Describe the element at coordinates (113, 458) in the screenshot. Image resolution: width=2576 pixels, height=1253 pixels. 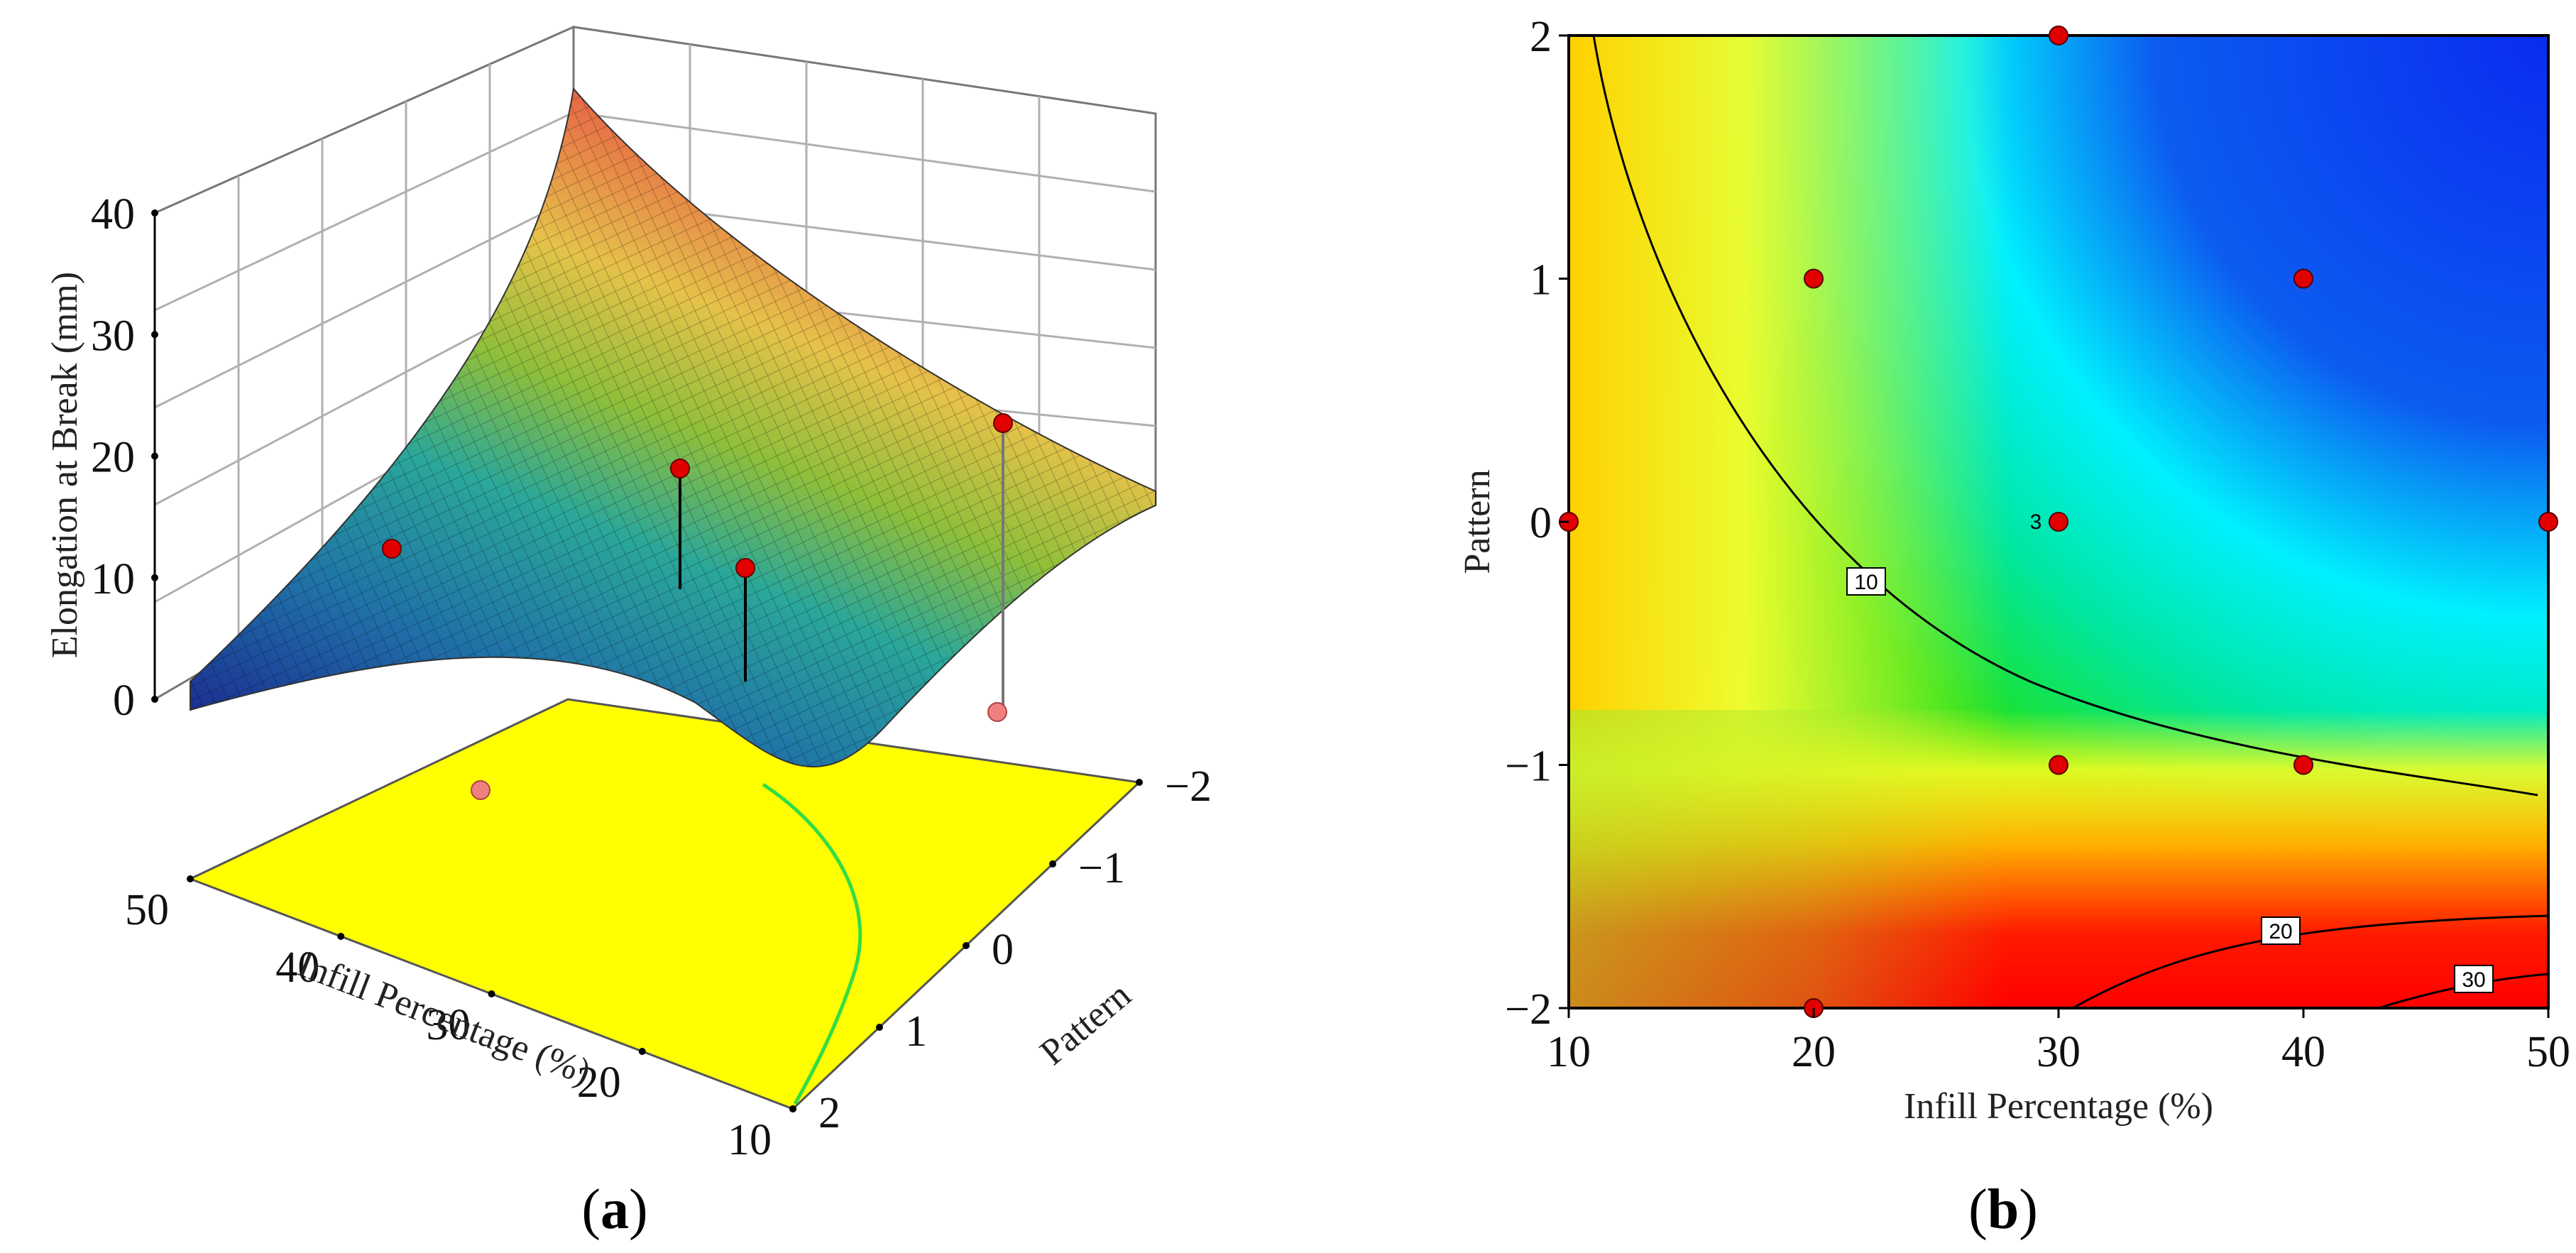
I see `z-tick-label: 20` at that location.